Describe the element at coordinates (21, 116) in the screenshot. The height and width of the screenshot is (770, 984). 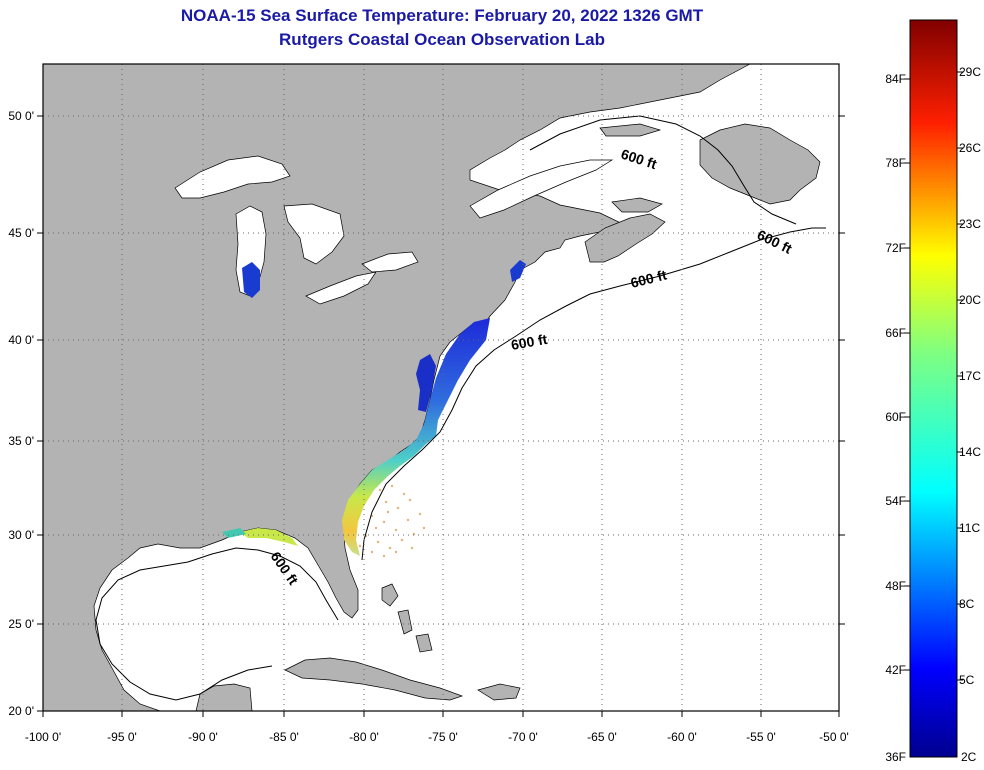
I see `lat-tick-label: 50 0'` at that location.